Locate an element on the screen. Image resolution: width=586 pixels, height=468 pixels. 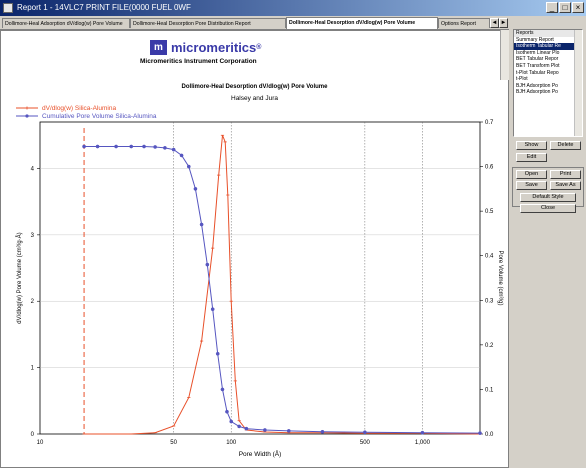
tab-scroll-right-button: ► is located at coordinates (503, 23).